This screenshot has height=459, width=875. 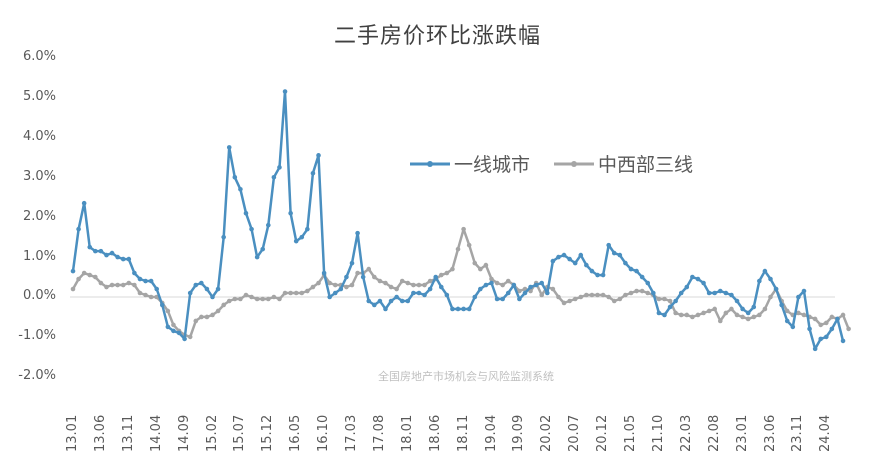 I want to click on y-tick-label: 2.0%, so click(x=39, y=216).